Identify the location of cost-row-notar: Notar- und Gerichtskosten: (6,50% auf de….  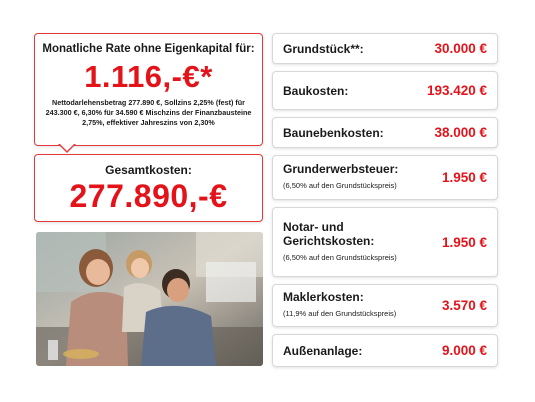
(385, 242).